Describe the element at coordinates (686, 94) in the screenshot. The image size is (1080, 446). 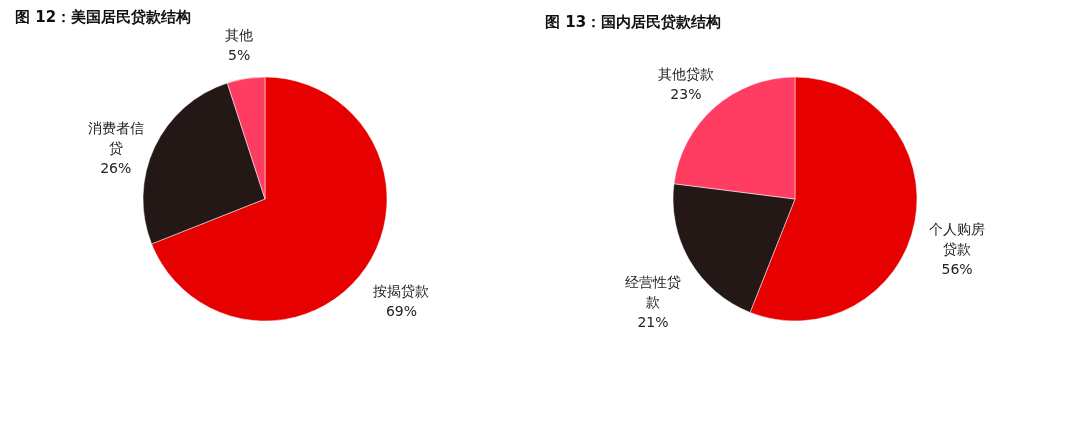
I see `data-label: 23%` at that location.